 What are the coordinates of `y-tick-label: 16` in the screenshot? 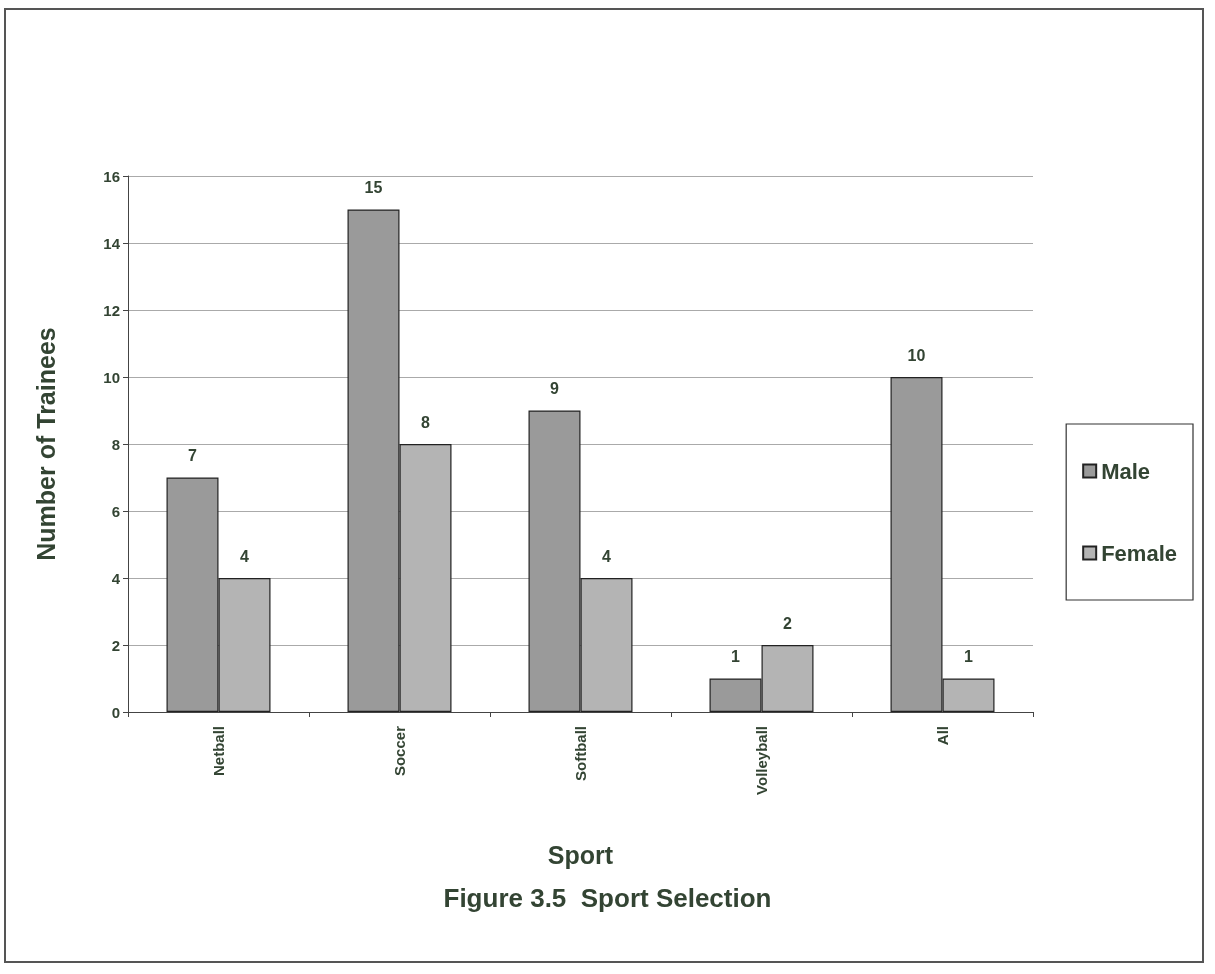 It's located at (111, 176).